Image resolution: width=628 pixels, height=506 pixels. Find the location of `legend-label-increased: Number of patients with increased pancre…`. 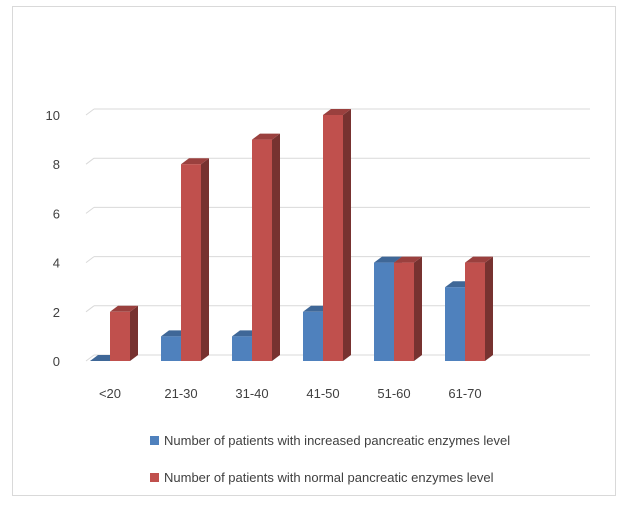

legend-label-increased: Number of patients with increased pancre… is located at coordinates (337, 440).